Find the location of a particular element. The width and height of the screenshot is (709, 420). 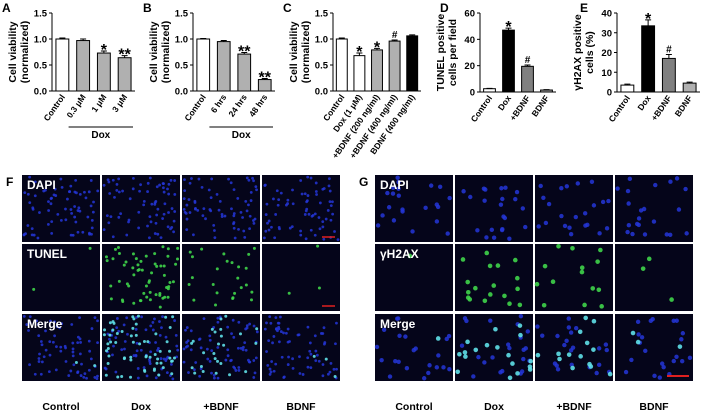

panel-label: F is located at coordinates (9, 182).